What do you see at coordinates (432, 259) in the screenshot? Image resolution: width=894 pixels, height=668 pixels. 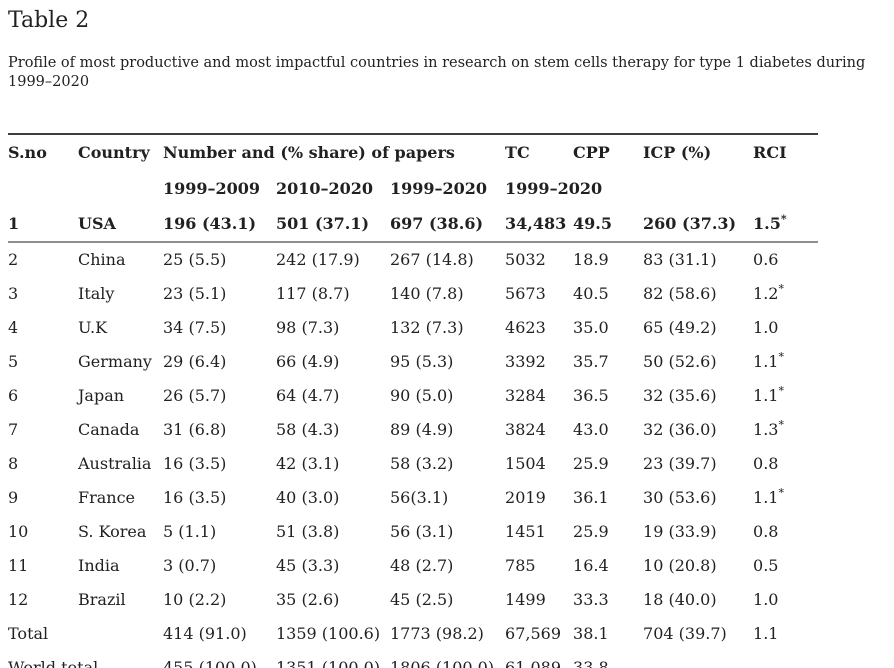 I see `cell-p3: 267 (14.8)` at bounding box center [432, 259].